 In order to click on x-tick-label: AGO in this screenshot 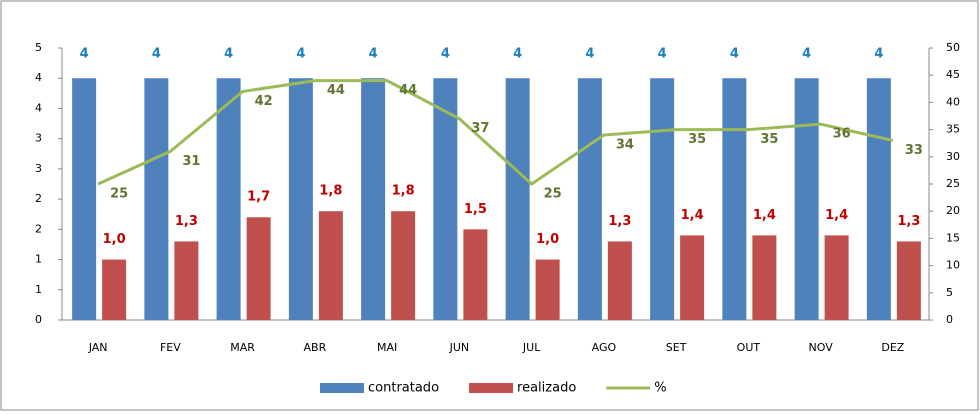, I will do `click(604, 347)`.